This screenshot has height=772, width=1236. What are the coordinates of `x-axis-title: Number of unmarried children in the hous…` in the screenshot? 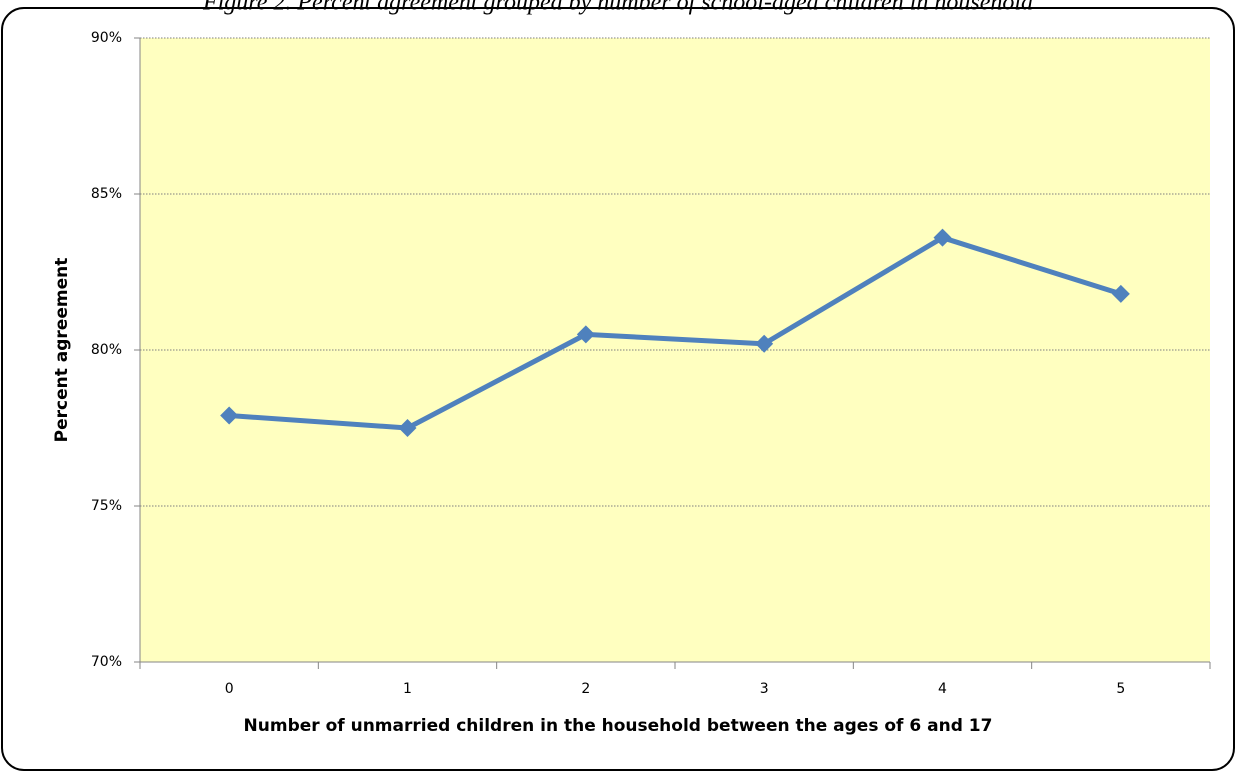 It's located at (618, 726).